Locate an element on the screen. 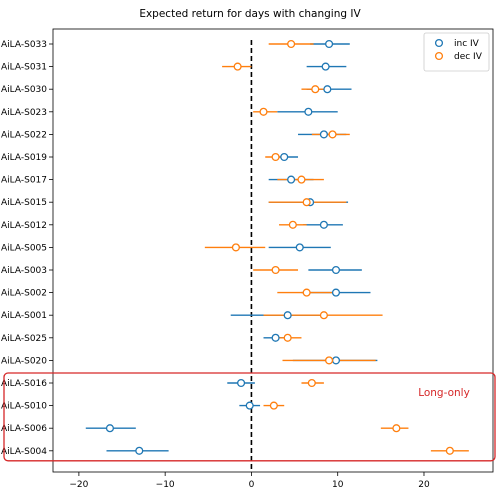  ytick-label: AiLA-S015 is located at coordinates (24, 203).